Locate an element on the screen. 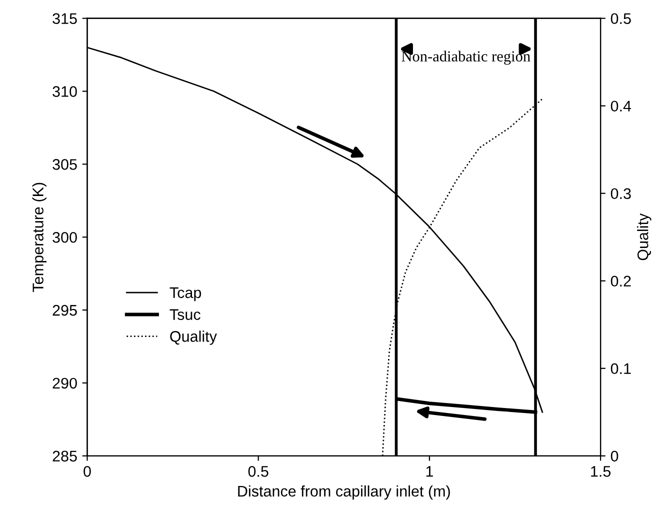 This screenshot has width=671, height=524. y-tick-label: 285 is located at coordinates (64, 456).